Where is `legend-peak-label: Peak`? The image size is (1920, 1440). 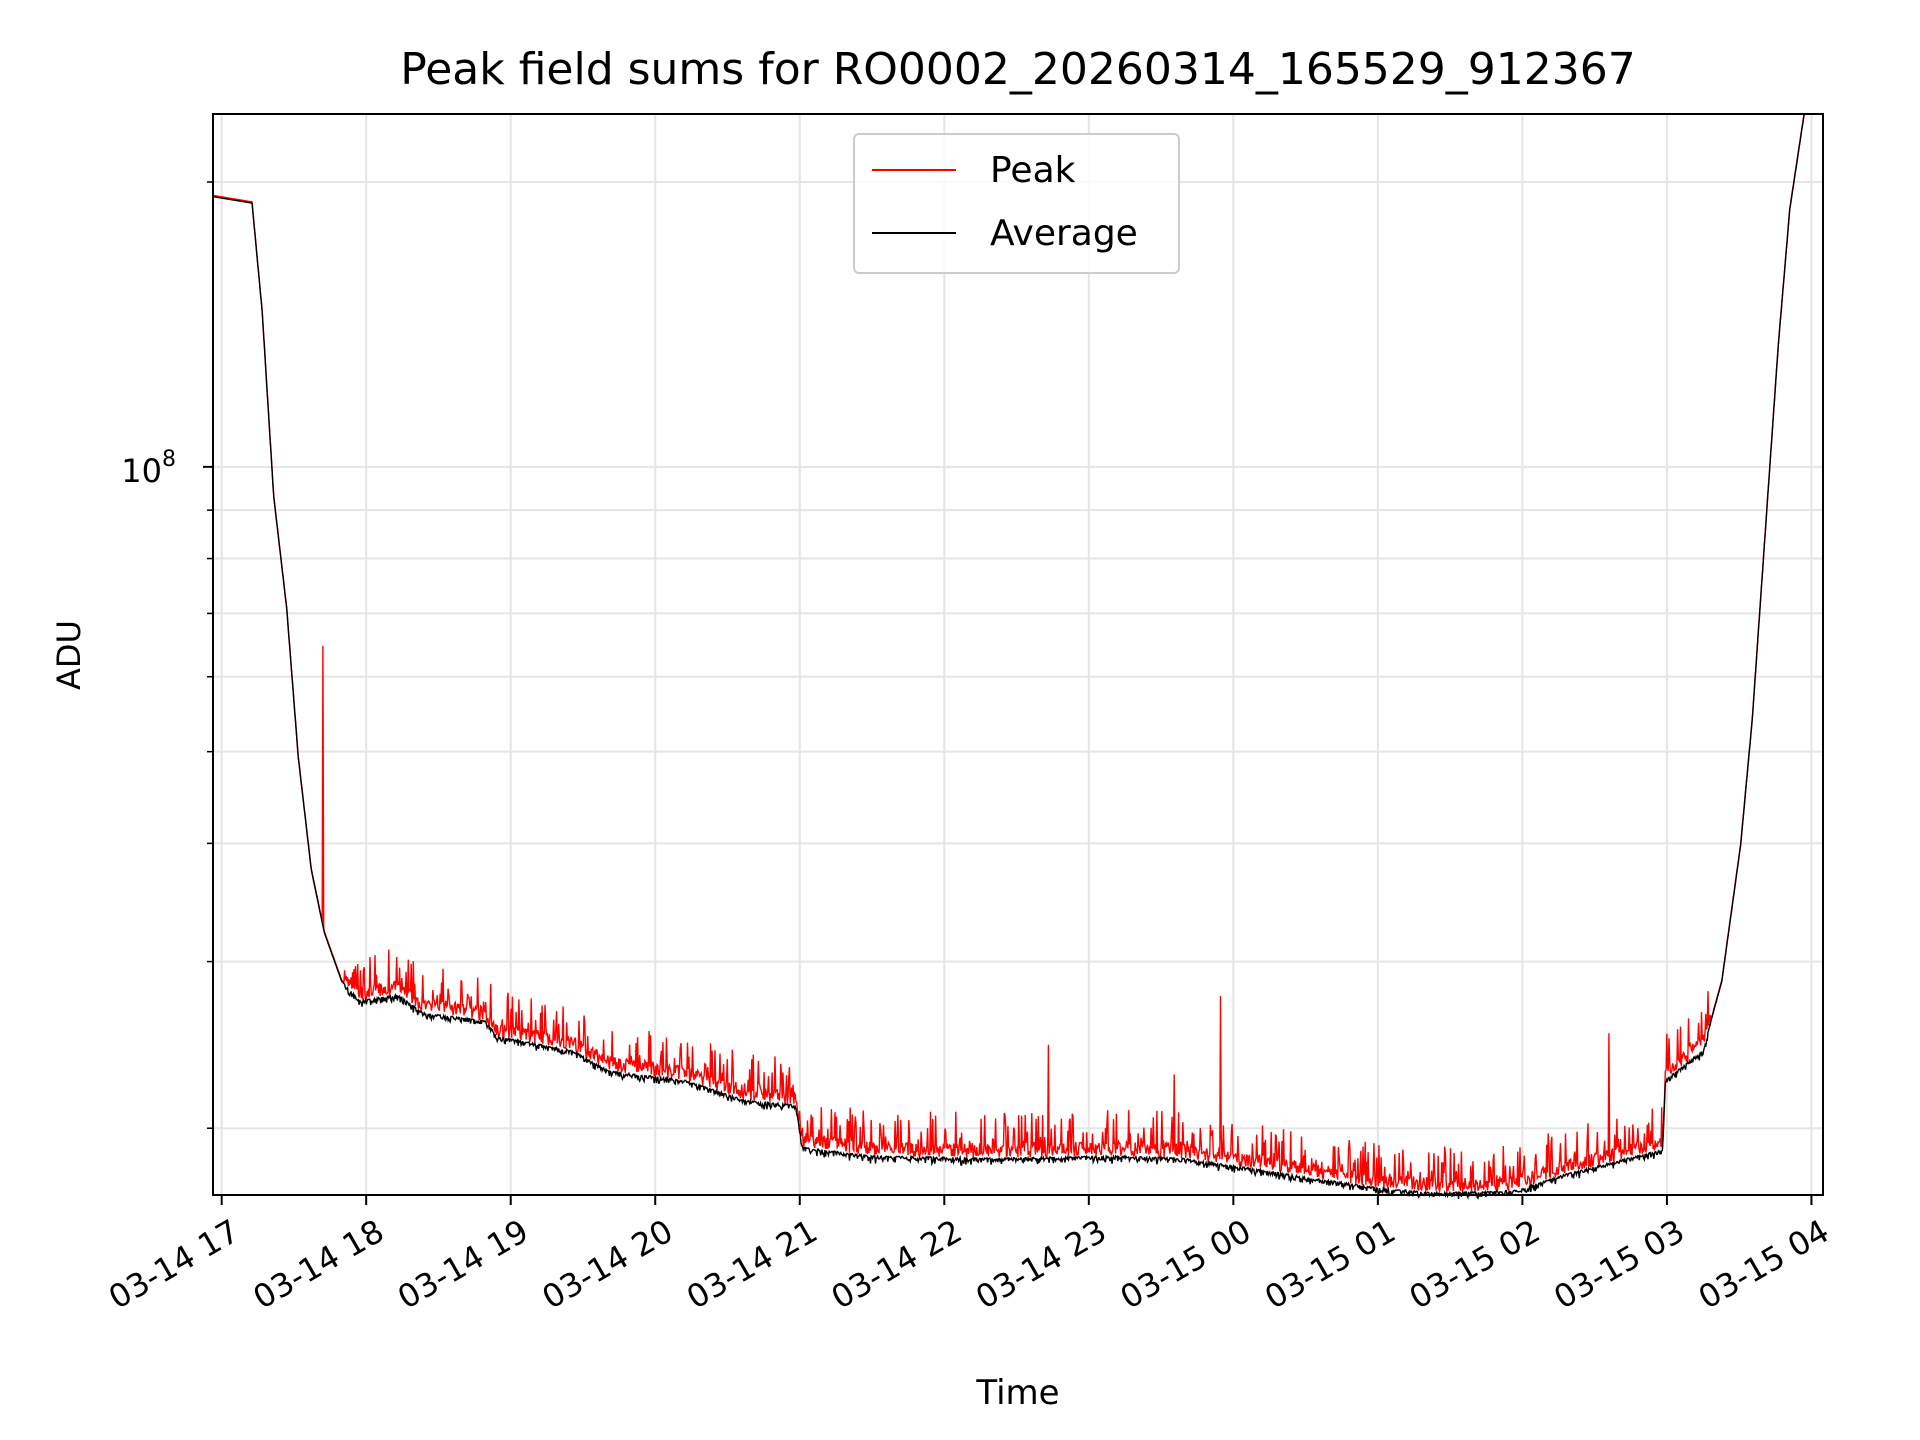 legend-peak-label: Peak is located at coordinates (1033, 170).